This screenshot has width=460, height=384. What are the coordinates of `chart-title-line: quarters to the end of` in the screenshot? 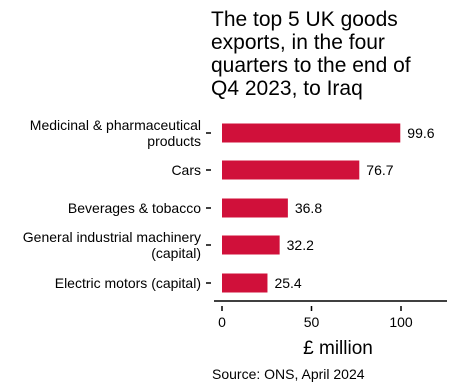 It's located at (311, 65).